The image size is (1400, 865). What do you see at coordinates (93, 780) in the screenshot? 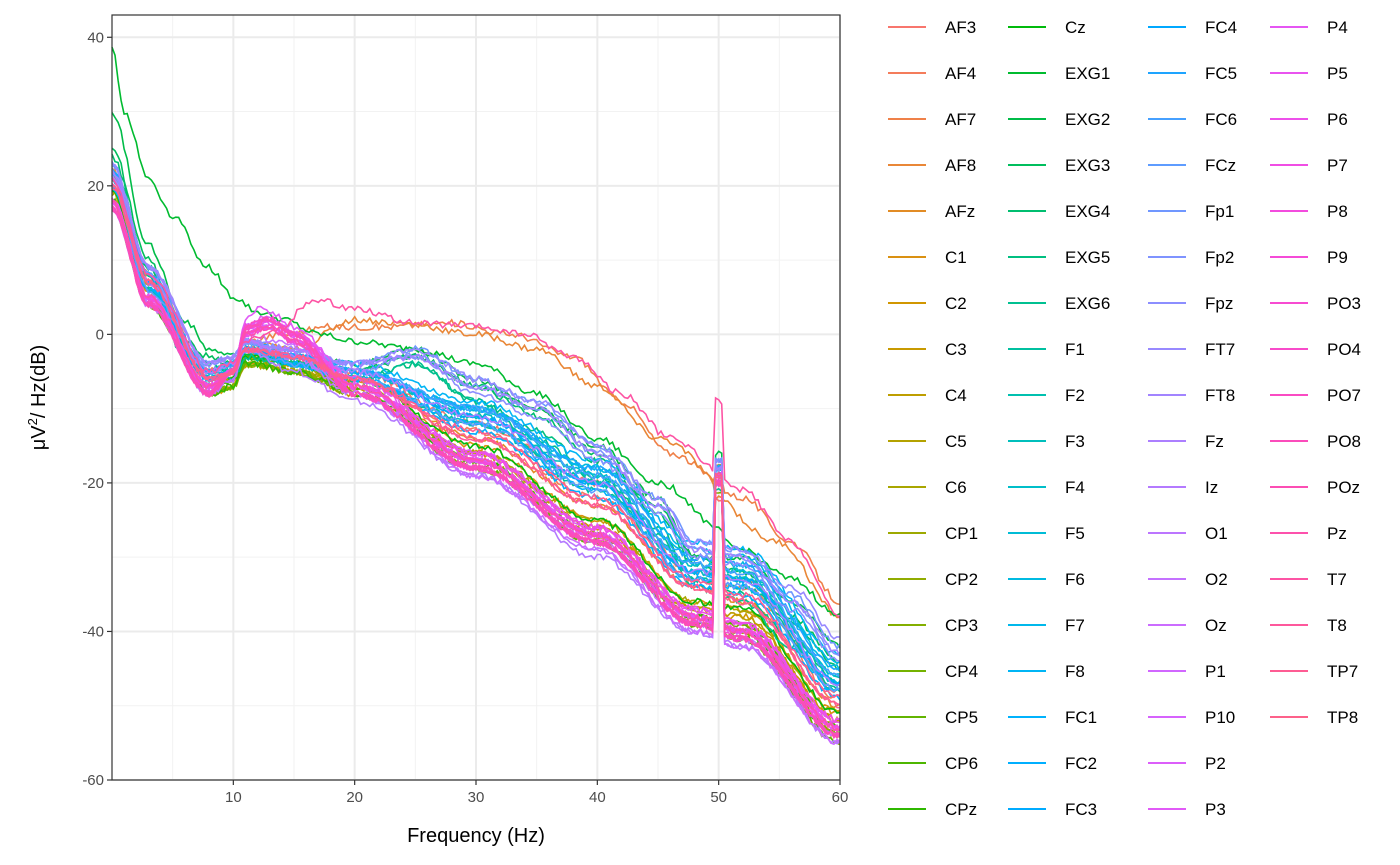
I see `y-tick-label: -60` at bounding box center [93, 780].